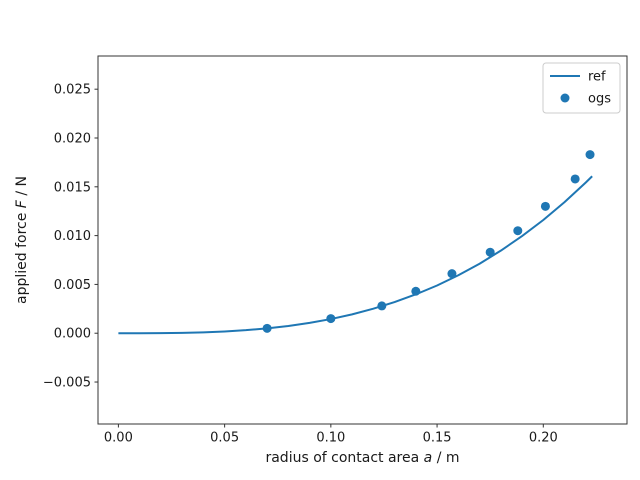  Describe the element at coordinates (22, 240) in the screenshot. I see `y-axis-label: applied force F / N` at that location.